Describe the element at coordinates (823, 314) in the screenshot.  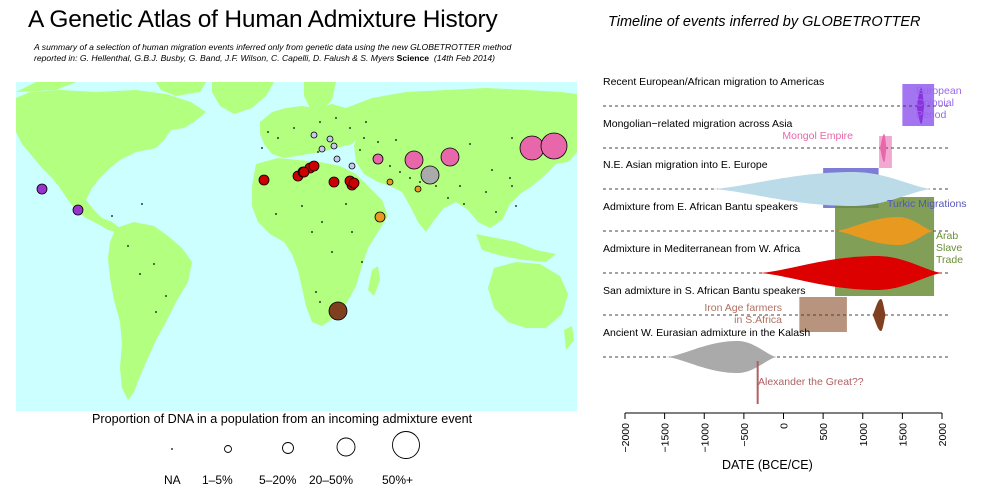
I see `period-band` at that location.